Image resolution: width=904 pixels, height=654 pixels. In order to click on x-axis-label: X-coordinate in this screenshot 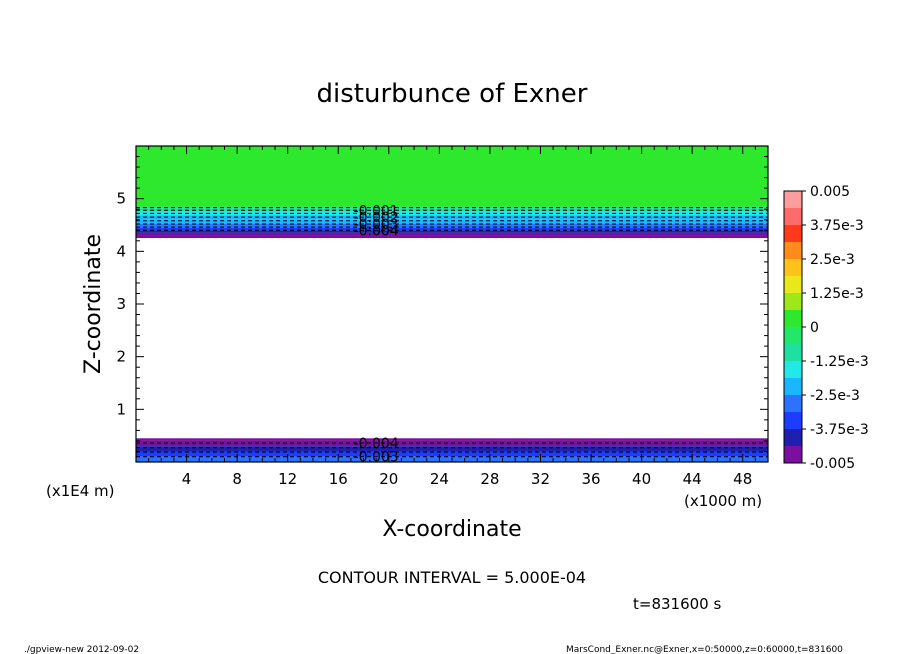, I will do `click(451, 529)`.